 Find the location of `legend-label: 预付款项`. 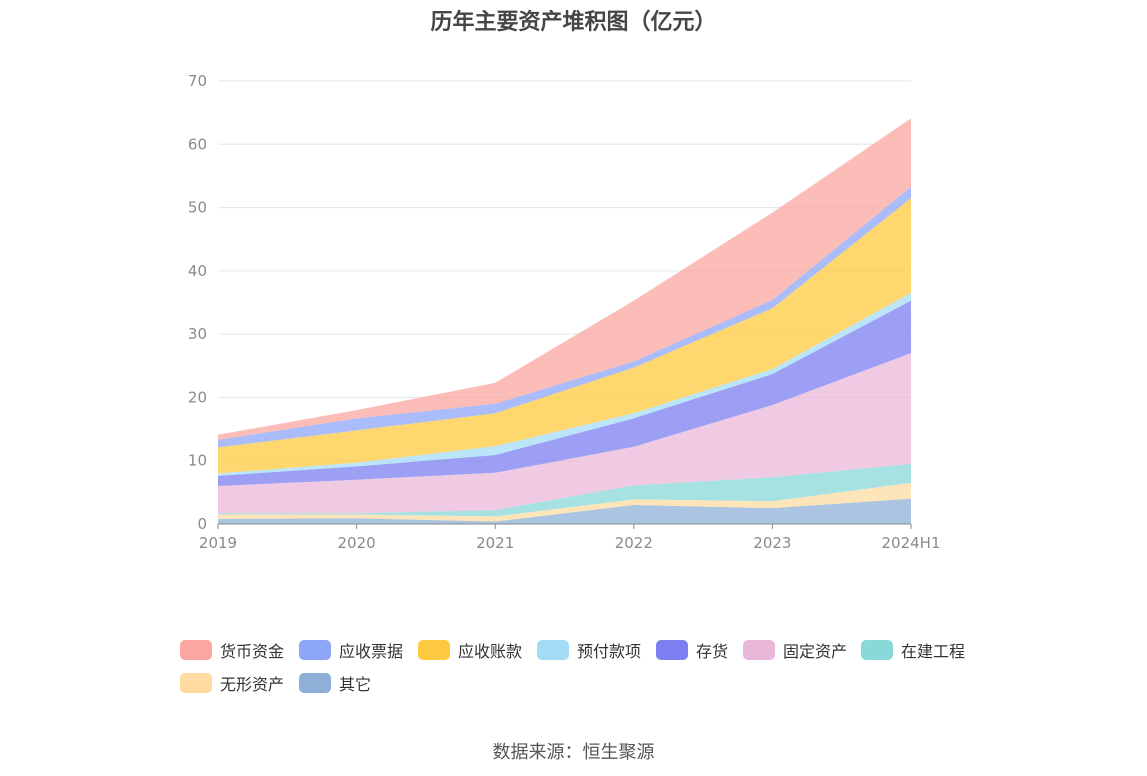

legend-label: 预付款项 is located at coordinates (609, 651).